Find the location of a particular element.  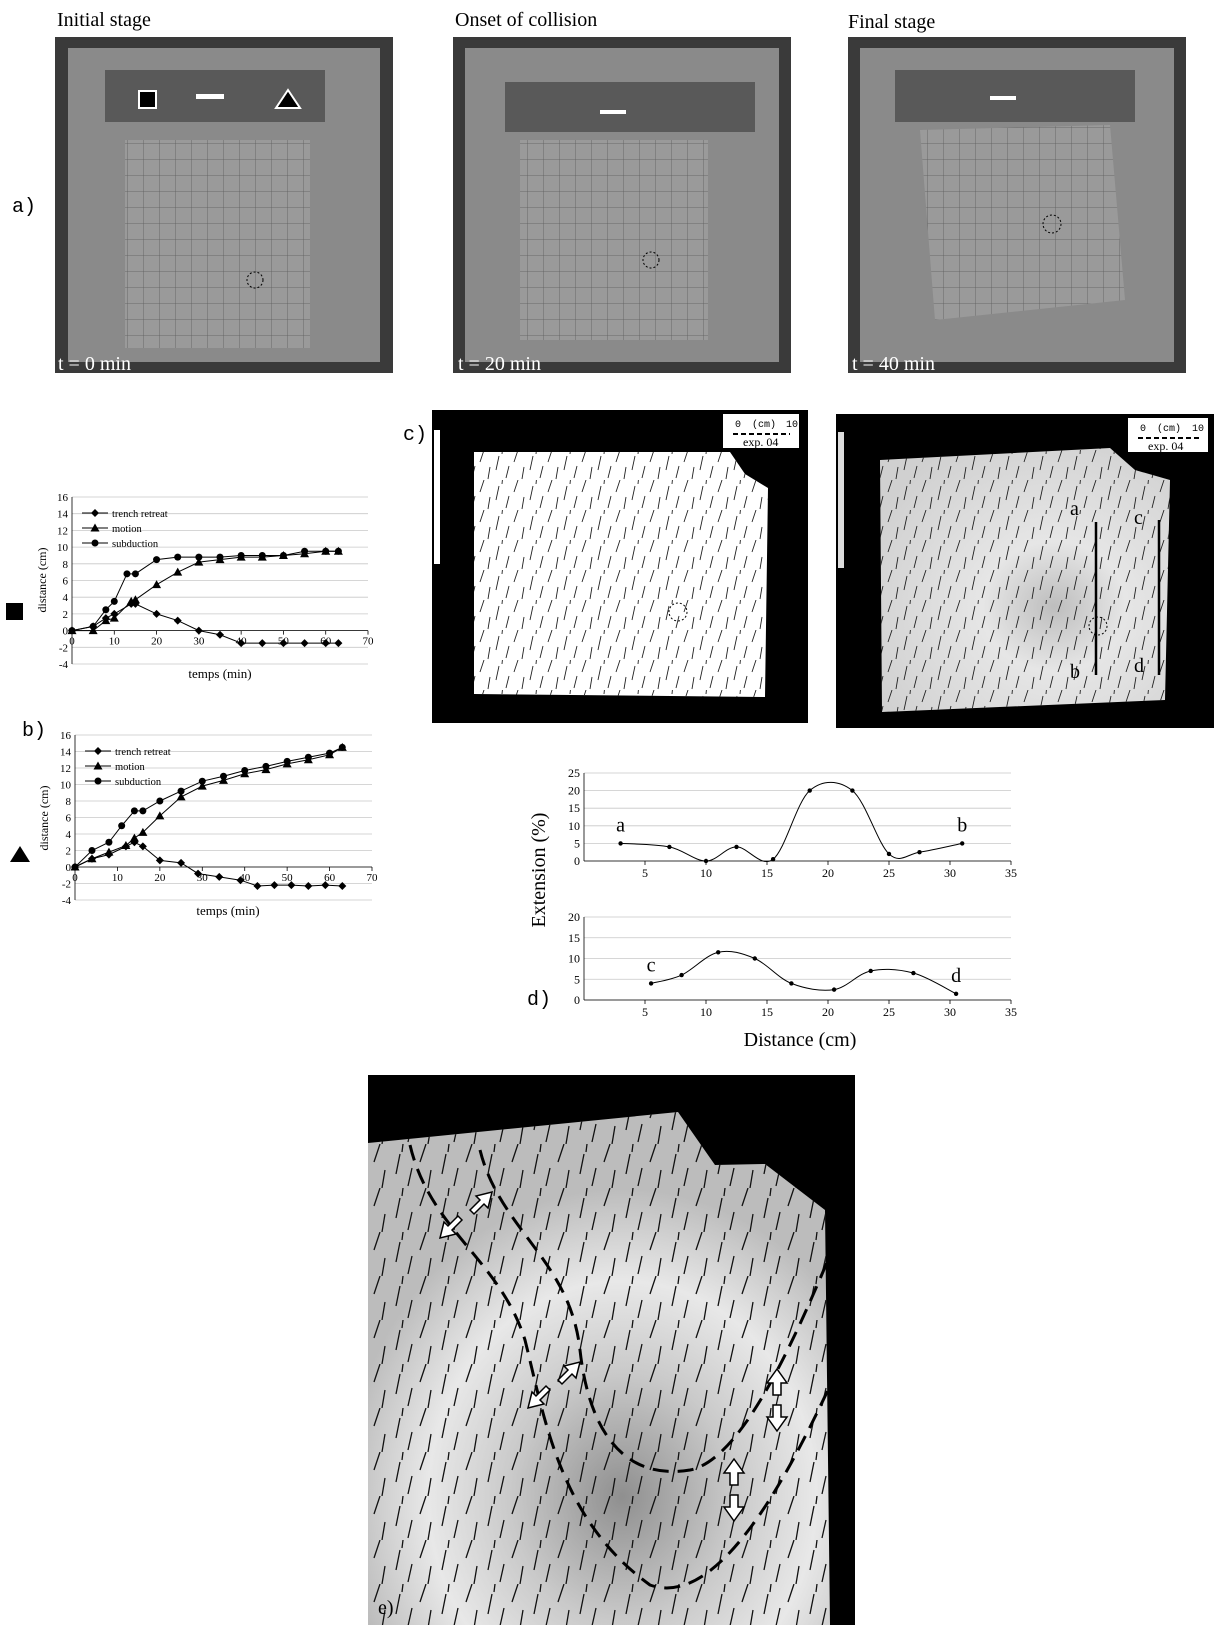

y-tick-label: 12 is located at coordinates (62, 531).